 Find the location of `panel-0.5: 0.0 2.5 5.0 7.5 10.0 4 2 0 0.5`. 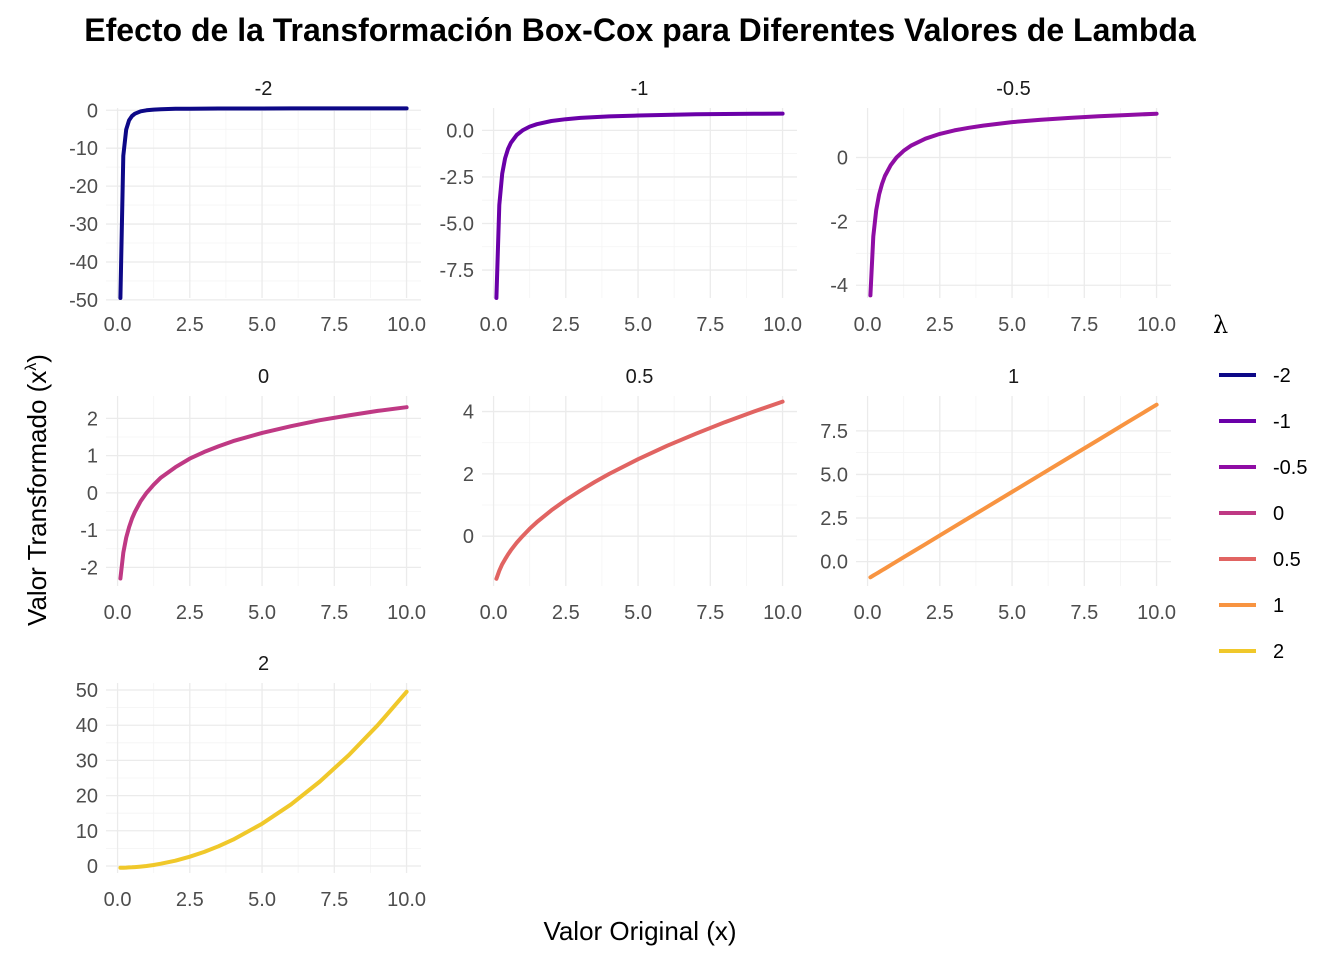

panel-0.5: 0.0 2.5 5.0 7.5 10.0 4 2 0 0.5 is located at coordinates (632, 495).